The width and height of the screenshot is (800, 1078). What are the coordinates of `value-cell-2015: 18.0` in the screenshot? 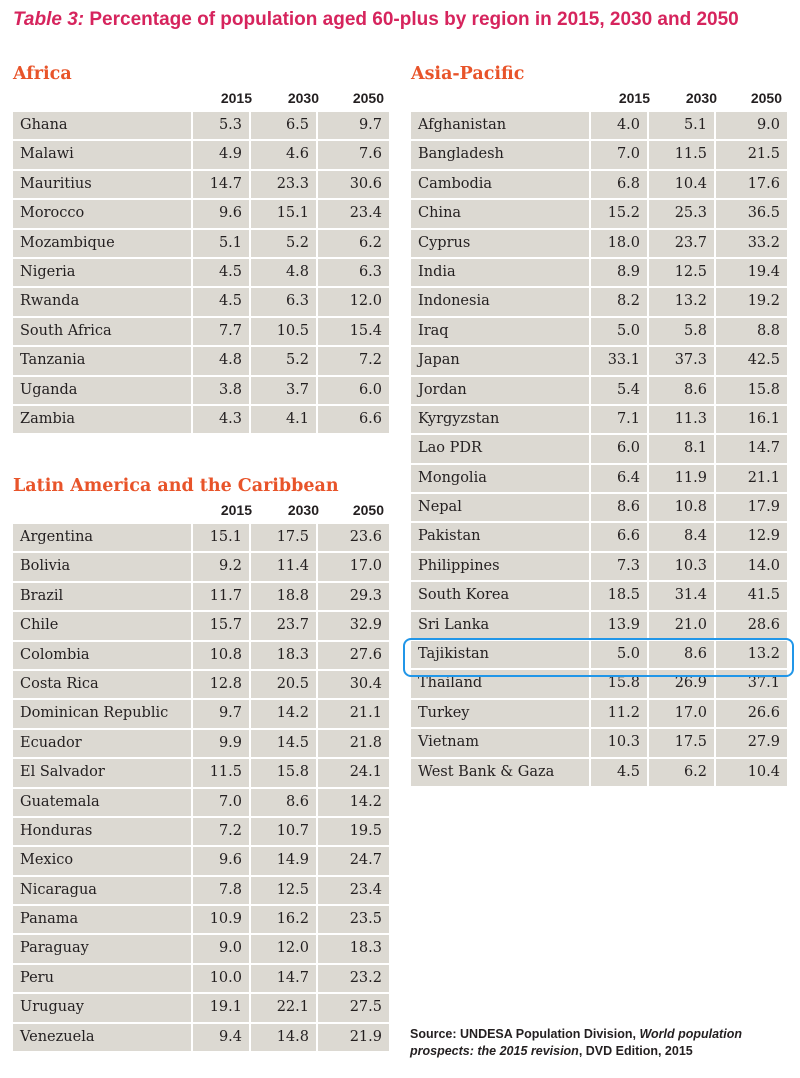 It's located at (619, 243).